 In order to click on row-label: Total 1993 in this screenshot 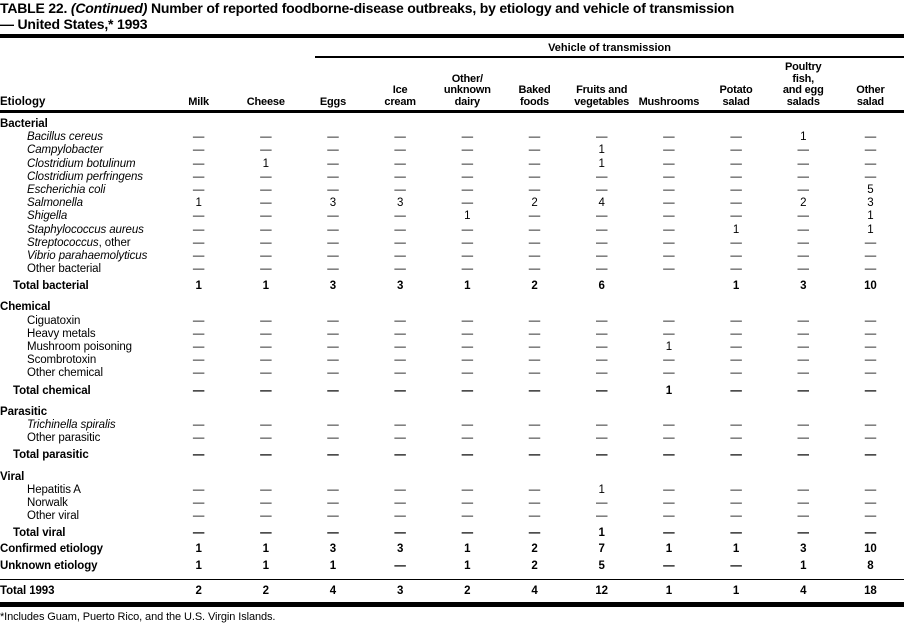, I will do `click(27, 590)`.